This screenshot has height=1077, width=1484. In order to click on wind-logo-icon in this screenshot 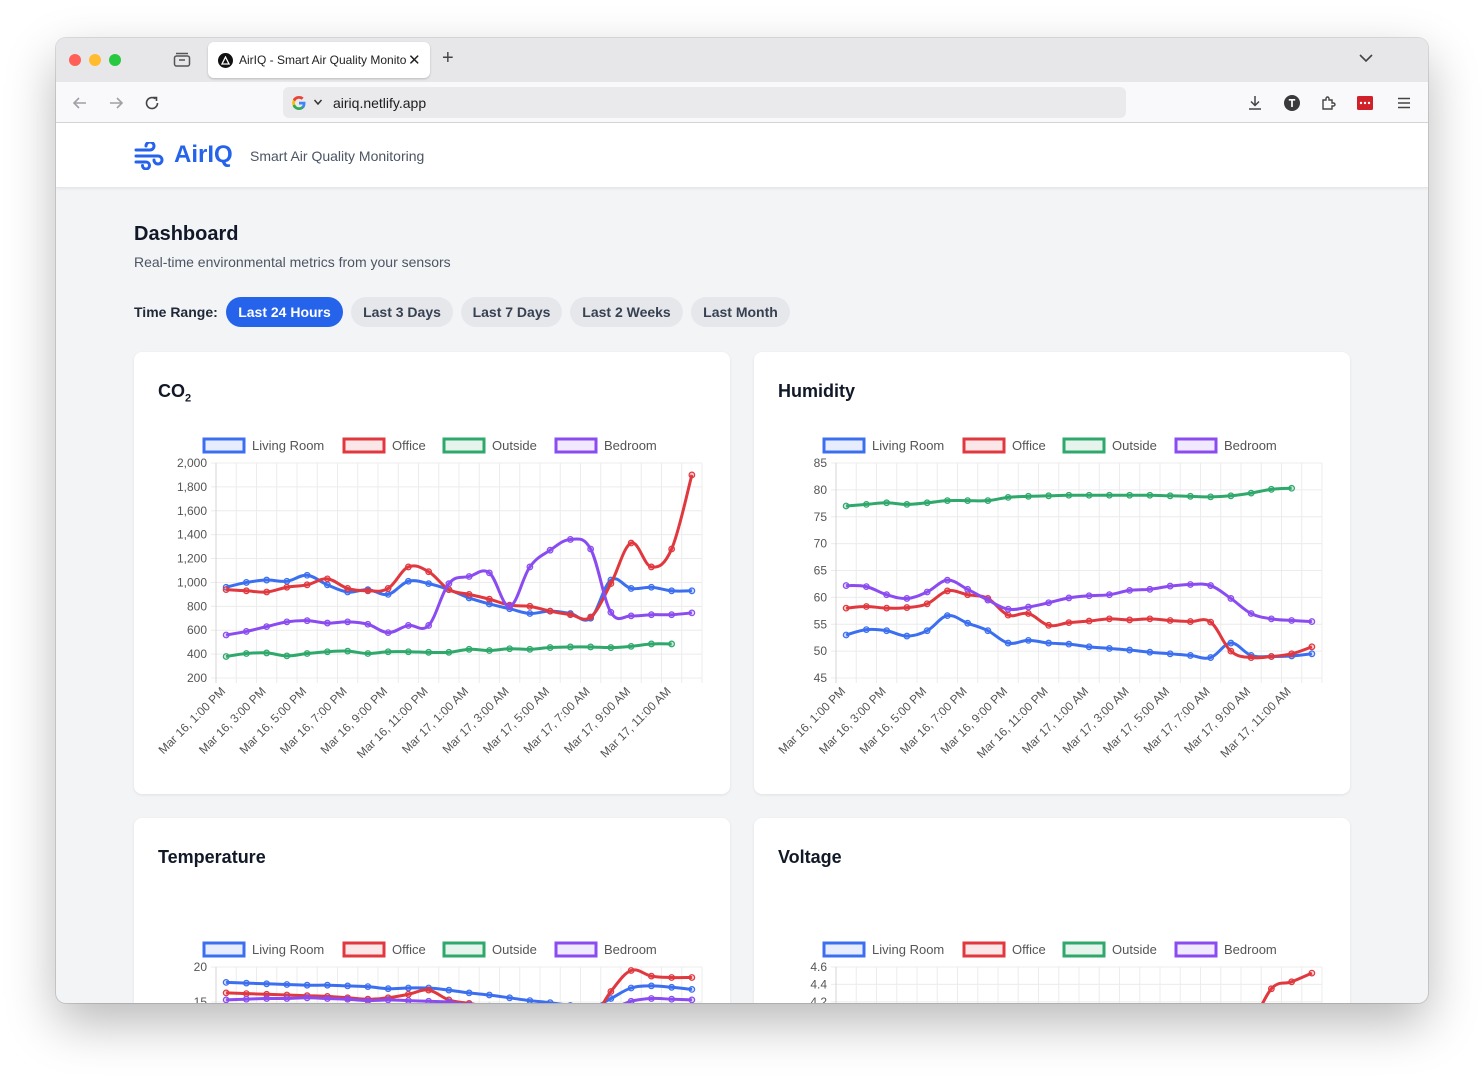, I will do `click(150, 156)`.